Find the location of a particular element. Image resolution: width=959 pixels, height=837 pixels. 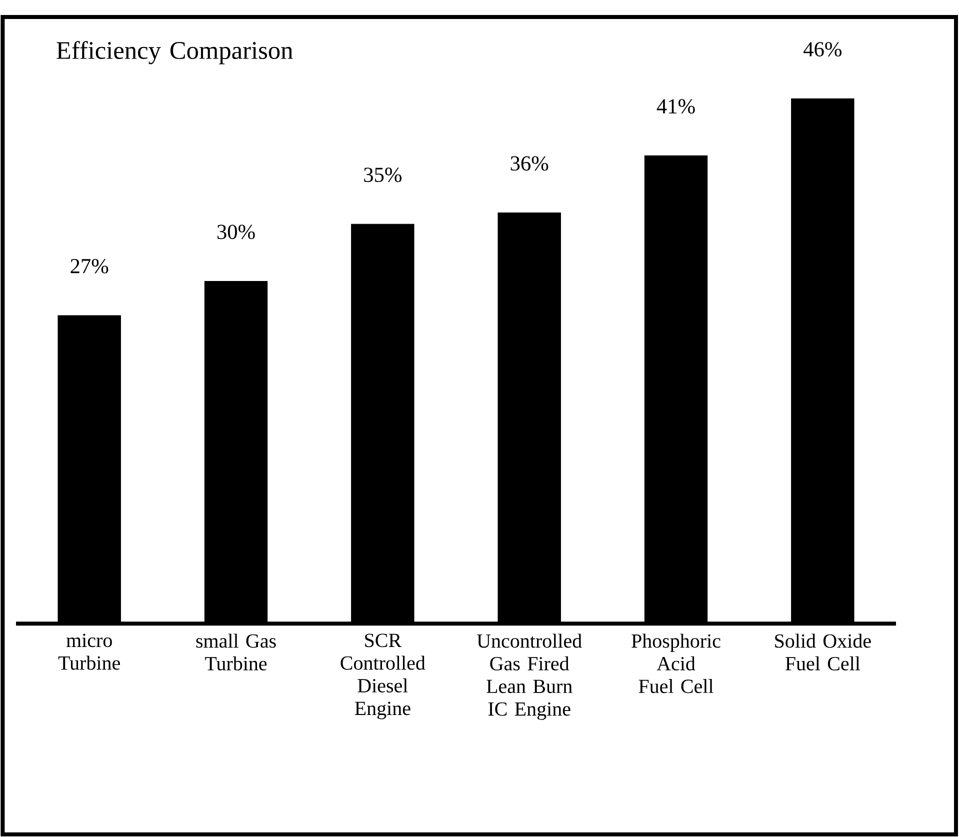

data-label: 46% is located at coordinates (823, 49).